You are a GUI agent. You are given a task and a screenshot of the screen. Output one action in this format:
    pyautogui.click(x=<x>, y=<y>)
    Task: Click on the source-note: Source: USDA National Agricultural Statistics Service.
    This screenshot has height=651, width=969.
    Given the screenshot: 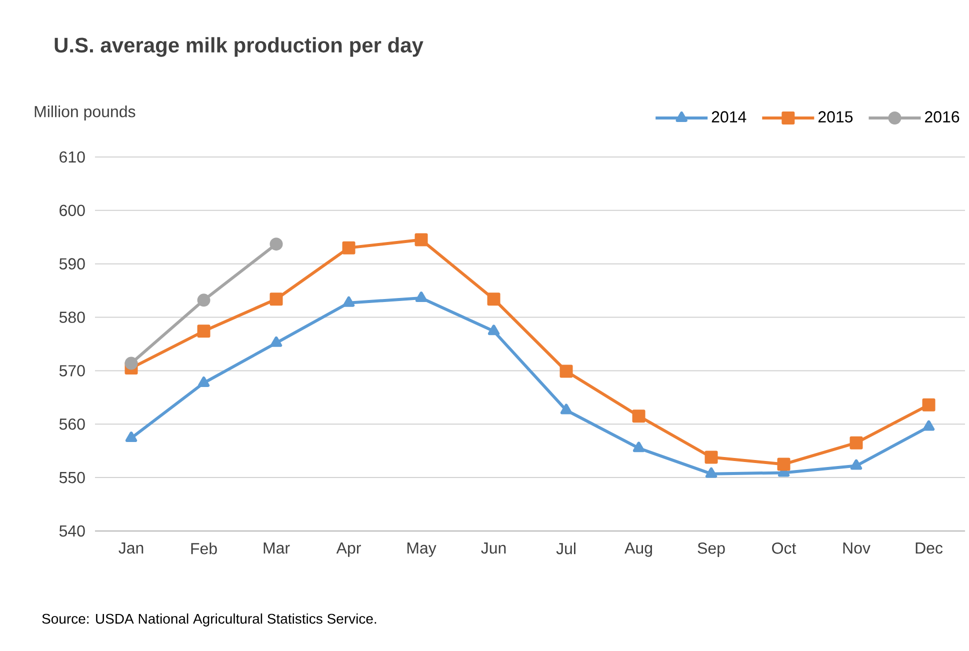 What is the action you would take?
    pyautogui.click(x=209, y=620)
    